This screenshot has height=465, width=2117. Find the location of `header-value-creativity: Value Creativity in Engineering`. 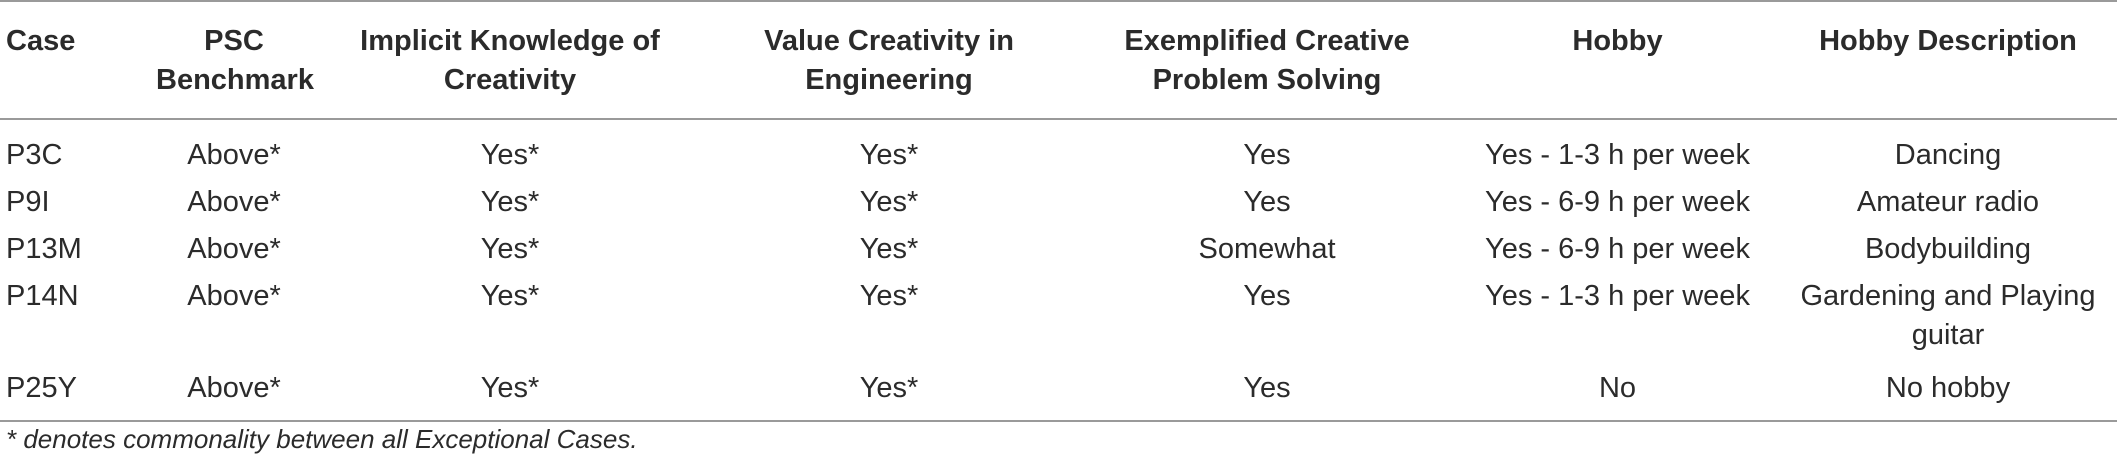

header-value-creativity: Value Creativity in Engineering is located at coordinates (889, 60).